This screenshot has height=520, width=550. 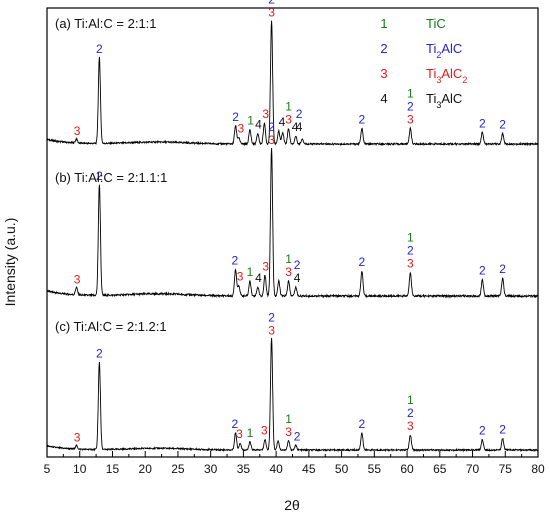 I want to click on x-axis-title: 2θ, so click(x=292, y=505).